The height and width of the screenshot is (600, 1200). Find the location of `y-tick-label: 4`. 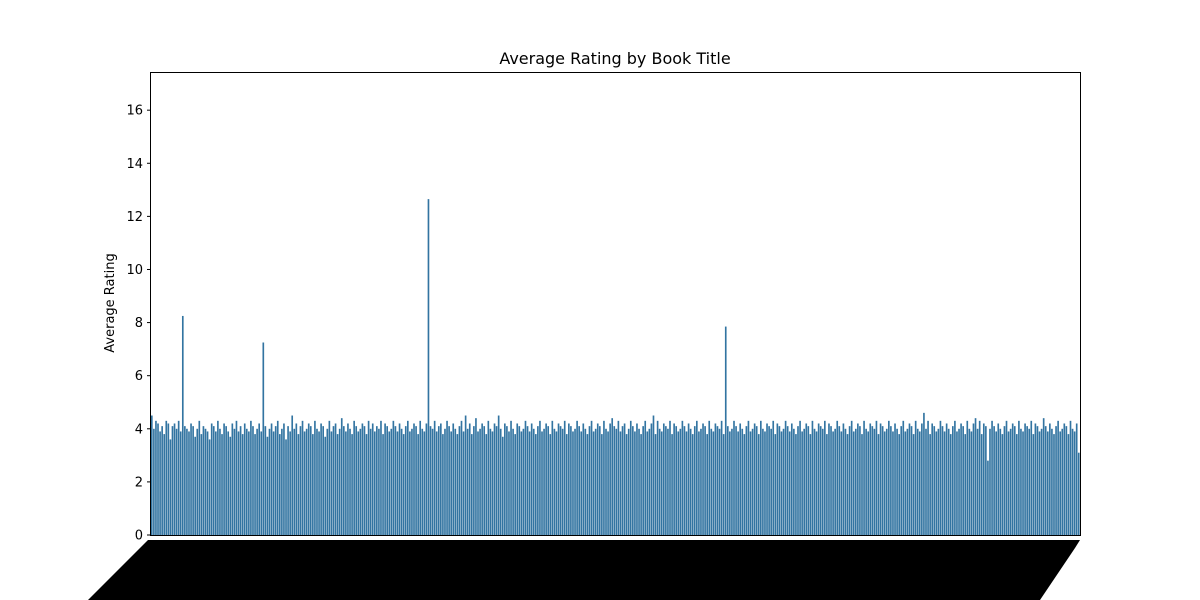

y-tick-label: 4 is located at coordinates (139, 429).